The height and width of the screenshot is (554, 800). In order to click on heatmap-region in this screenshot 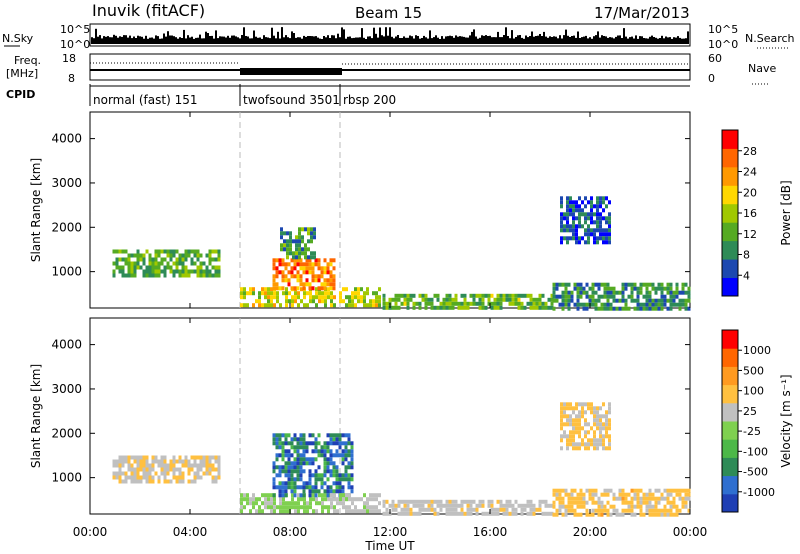, I will do `click(621, 296)`.